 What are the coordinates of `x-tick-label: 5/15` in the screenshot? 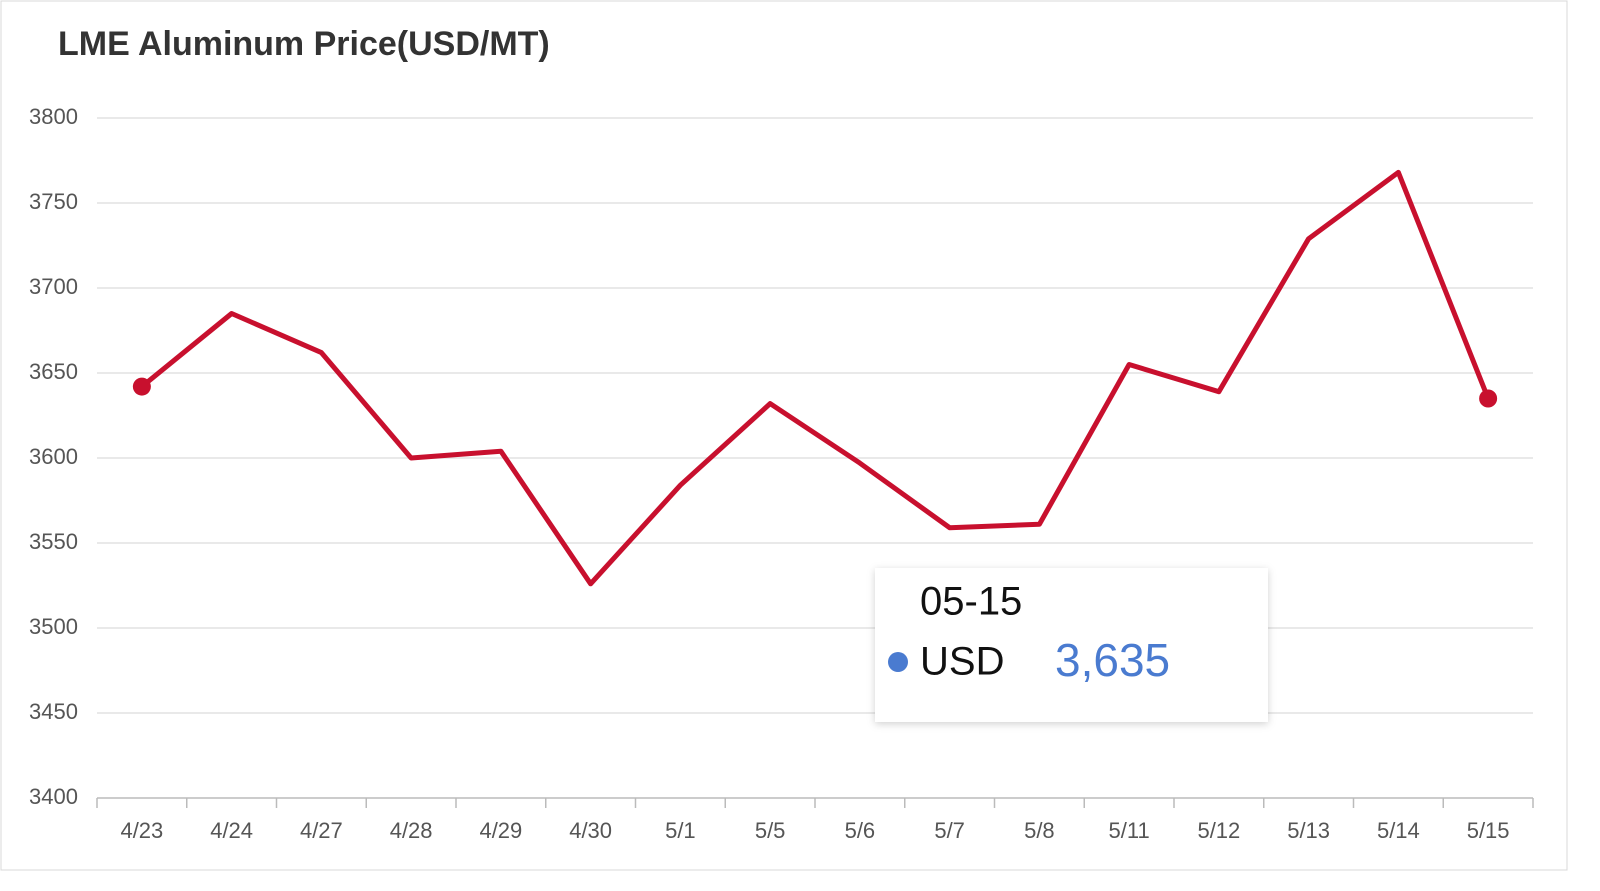 It's located at (1488, 830).